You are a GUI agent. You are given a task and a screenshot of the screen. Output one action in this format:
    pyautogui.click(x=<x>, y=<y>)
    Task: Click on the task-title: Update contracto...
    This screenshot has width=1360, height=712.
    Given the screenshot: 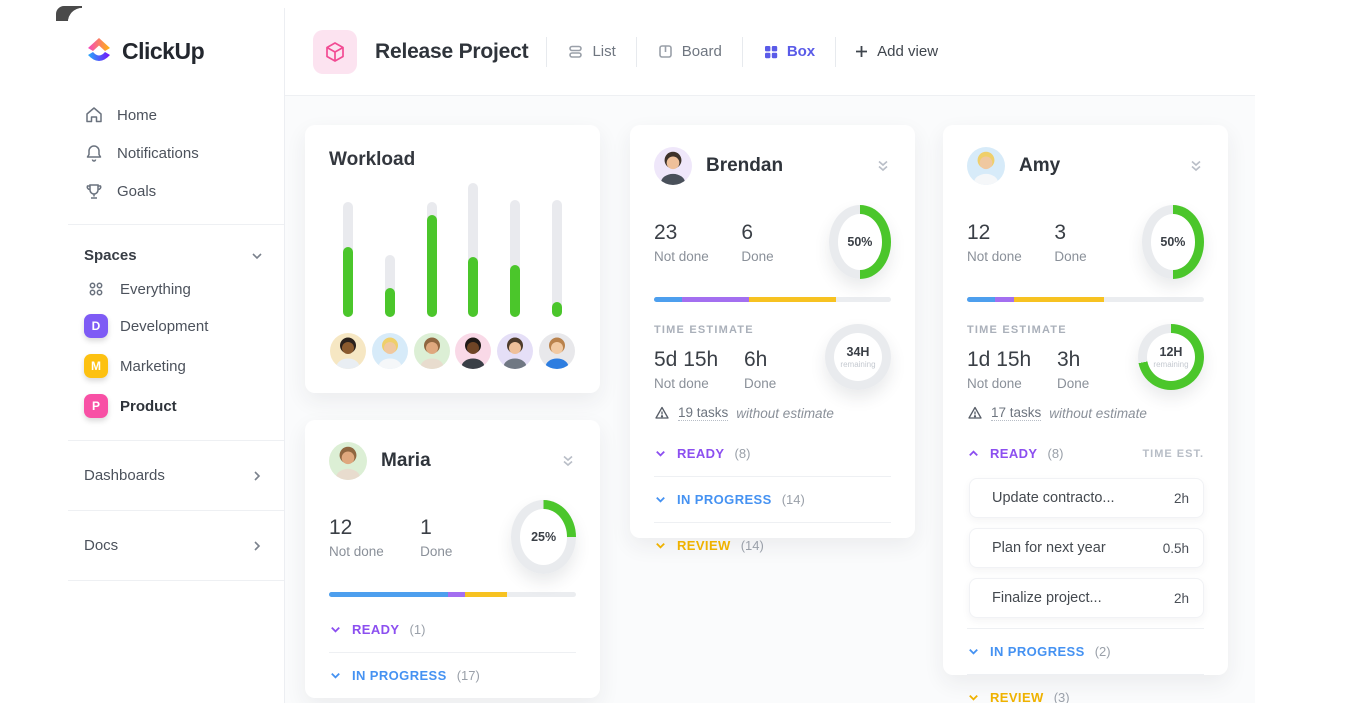 What is the action you would take?
    pyautogui.click(x=1053, y=498)
    